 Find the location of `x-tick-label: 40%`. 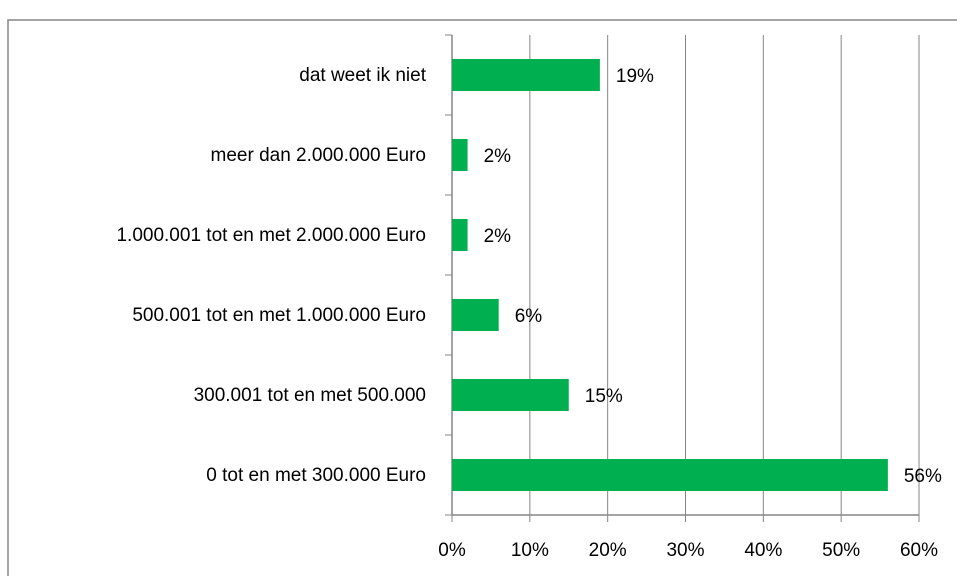

x-tick-label: 40% is located at coordinates (763, 550).